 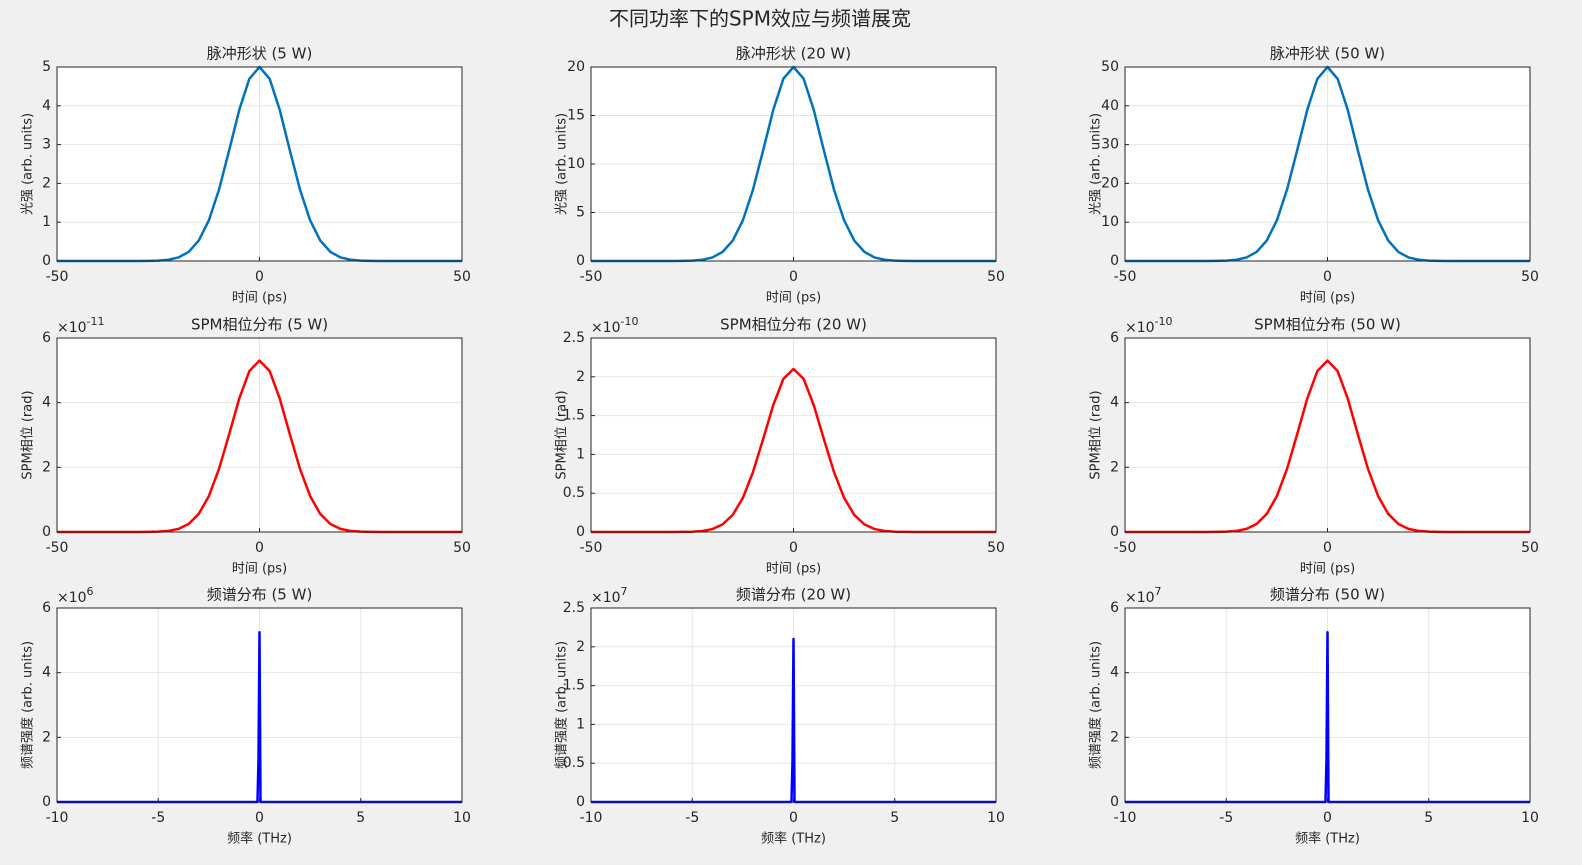 I want to click on y-tick-label: 0.5, so click(x=574, y=493).